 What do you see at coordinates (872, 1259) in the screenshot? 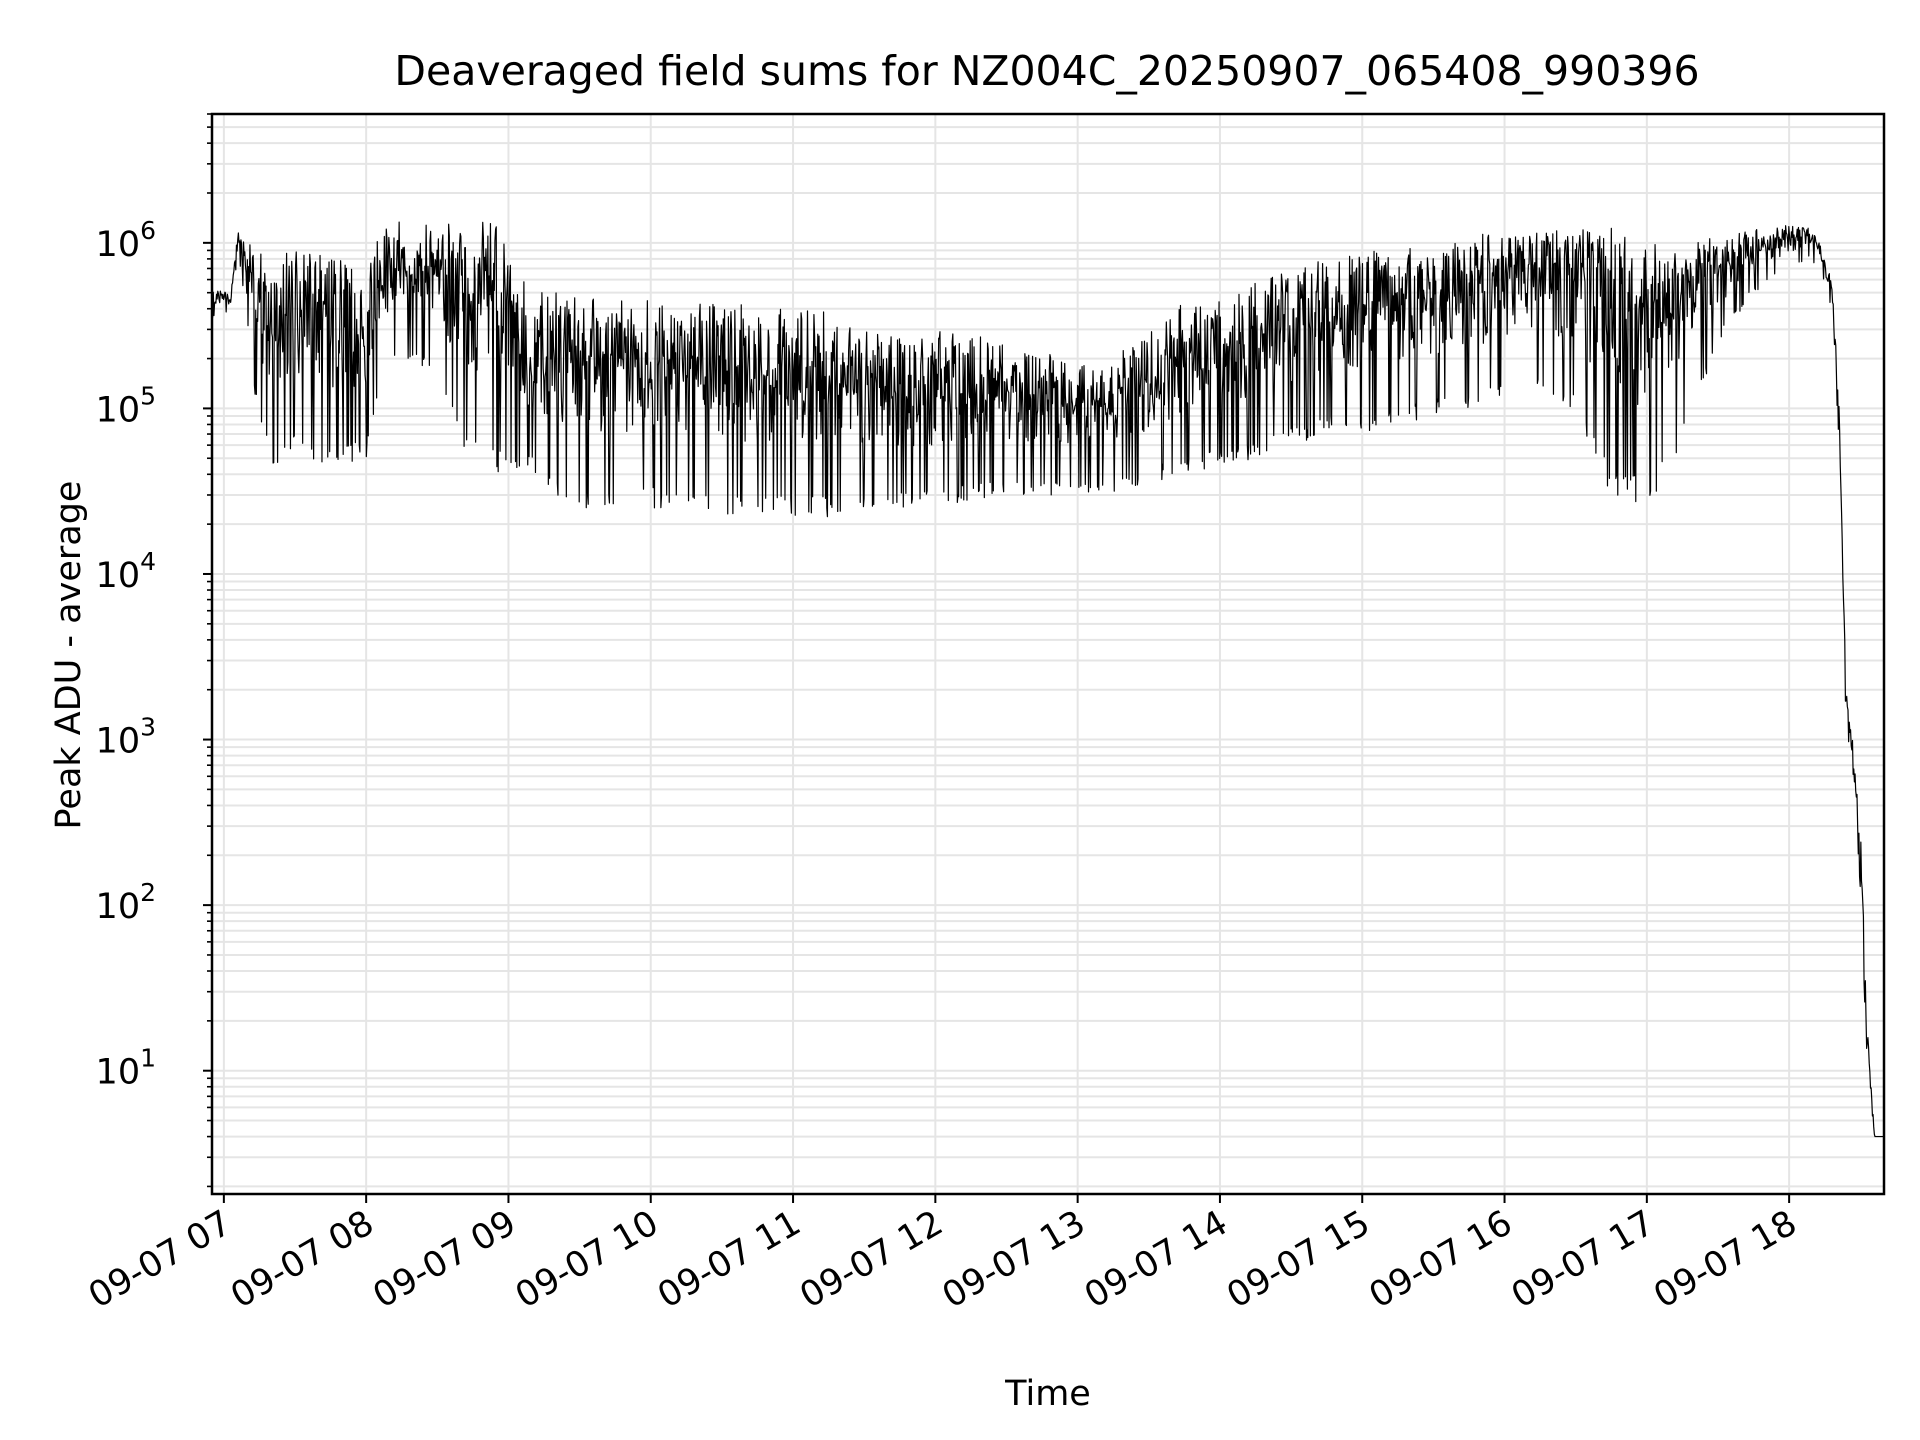
I see `x-tick-label: 09-07 12` at bounding box center [872, 1259].